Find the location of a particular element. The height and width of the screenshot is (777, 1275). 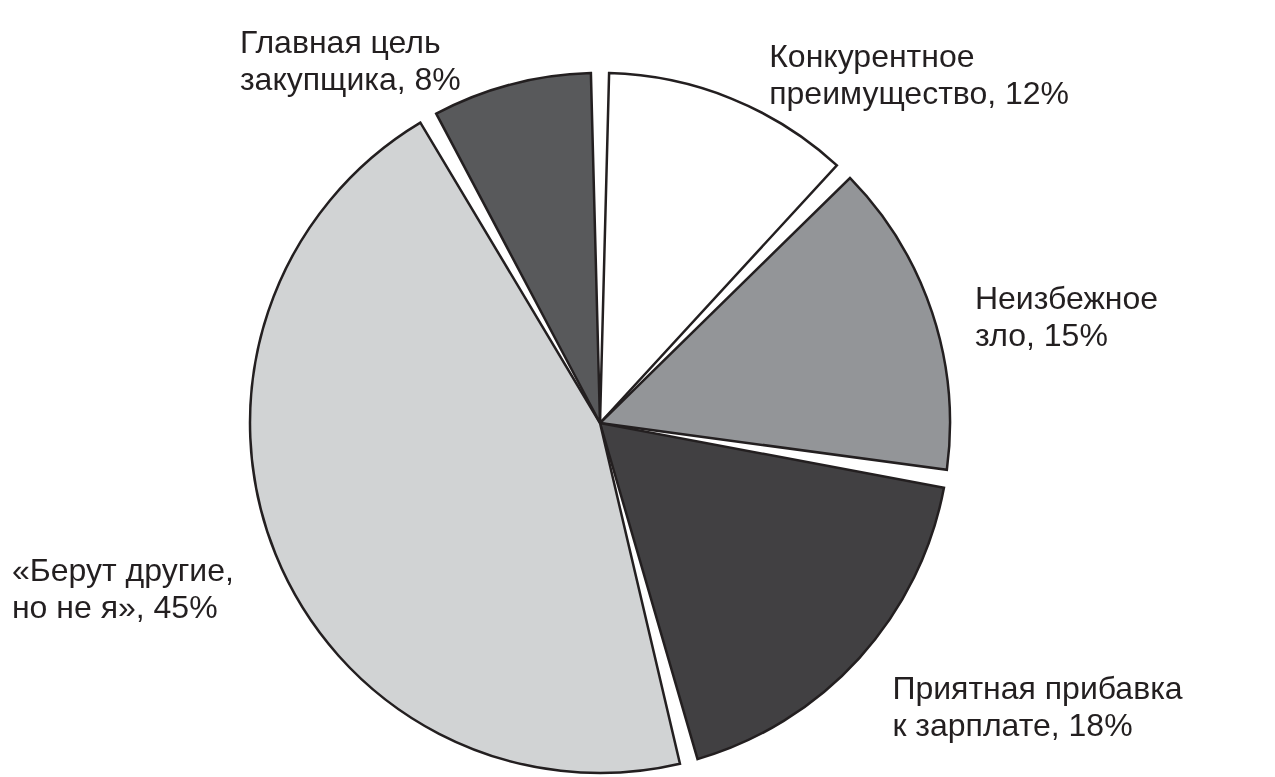

slice-label: Приятная прибавка к зарплате, 18% is located at coordinates (1037, 706).